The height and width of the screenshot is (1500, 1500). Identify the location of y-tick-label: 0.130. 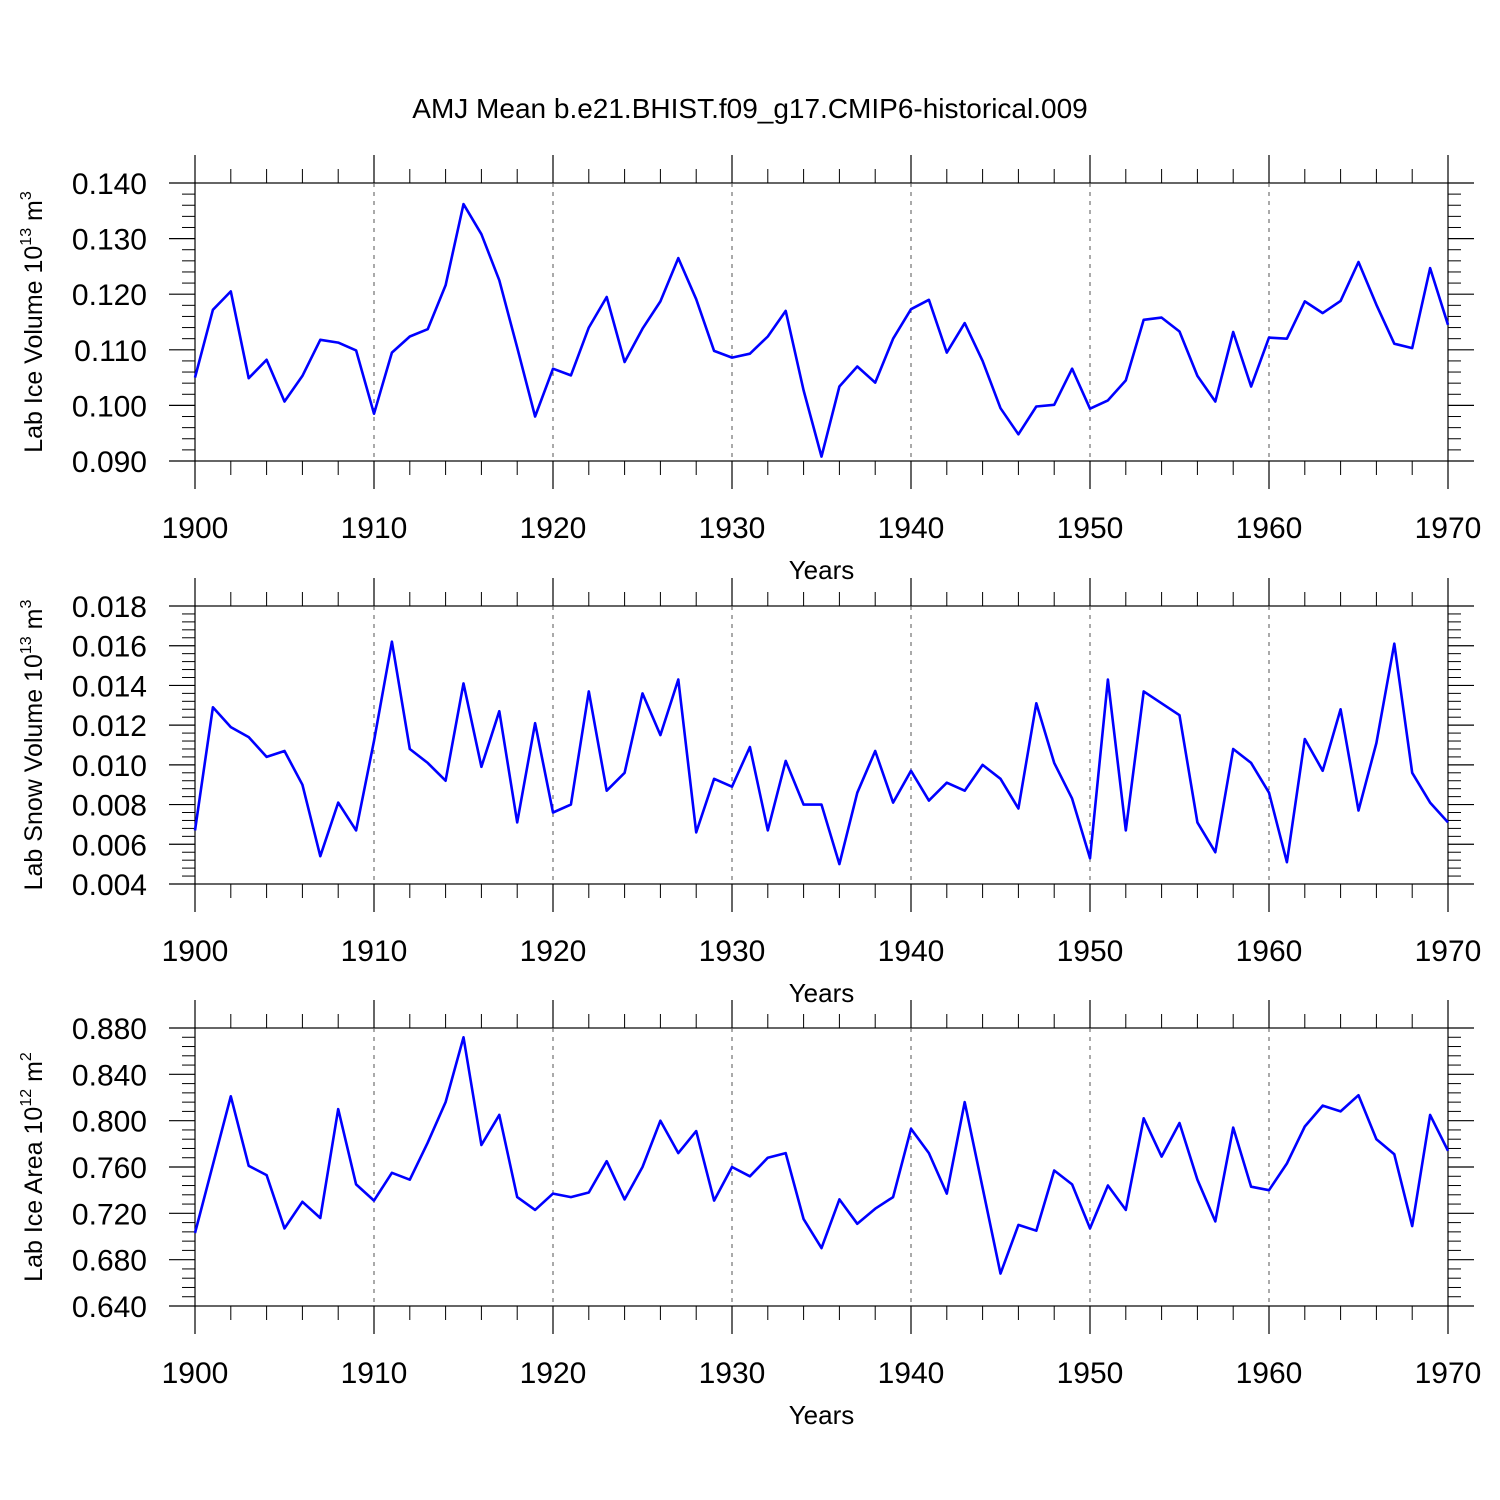
(109, 240).